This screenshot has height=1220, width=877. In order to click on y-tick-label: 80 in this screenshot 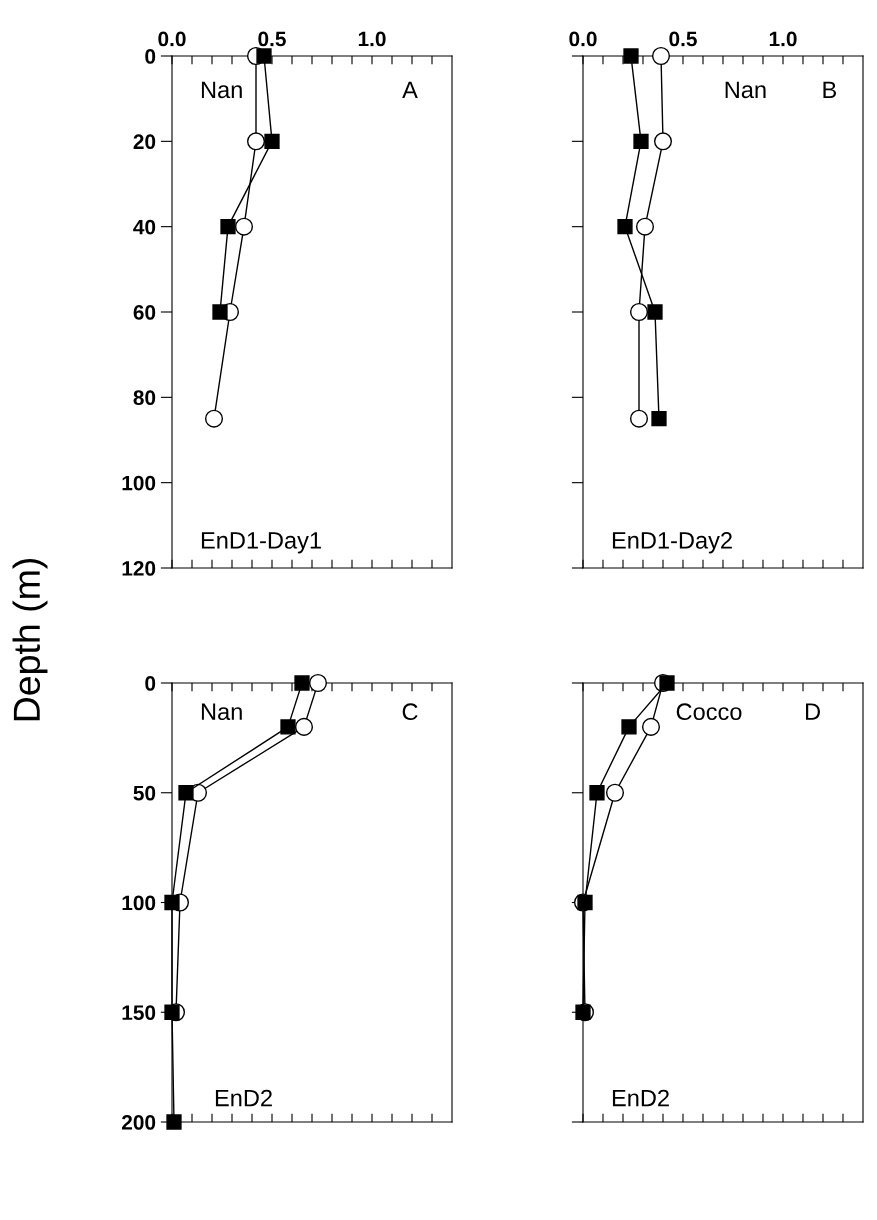, I will do `click(144, 398)`.